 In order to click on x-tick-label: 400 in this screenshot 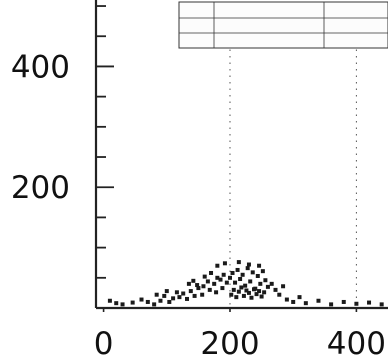, I will do `click(356, 343)`.